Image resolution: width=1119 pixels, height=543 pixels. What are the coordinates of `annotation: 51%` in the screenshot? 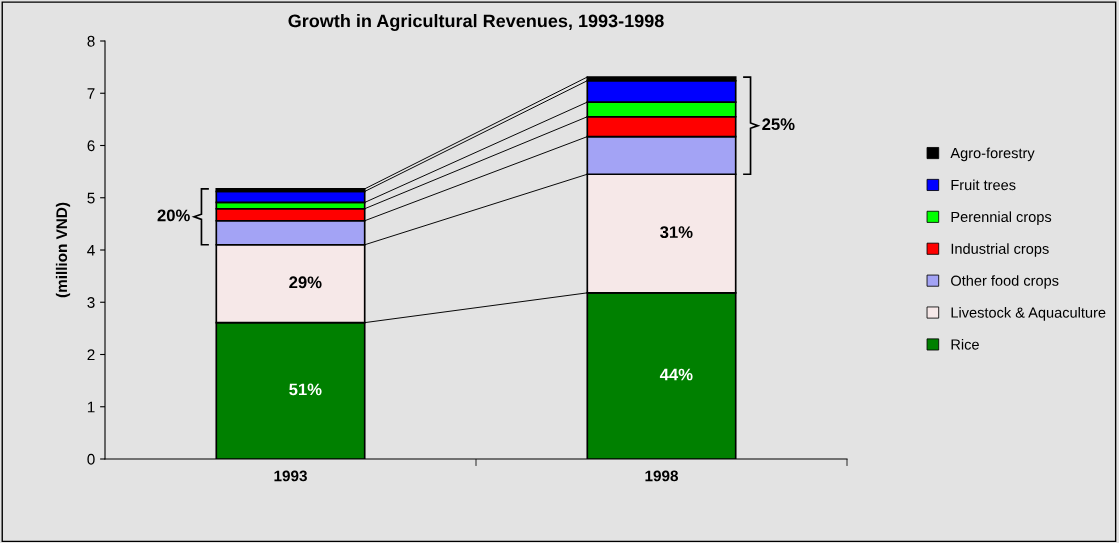 It's located at (305, 389).